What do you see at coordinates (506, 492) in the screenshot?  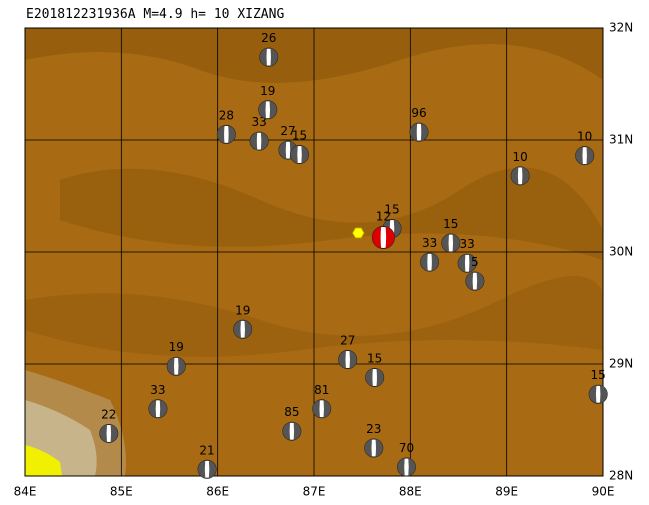 I see `x-tick-label: 89E` at bounding box center [506, 492].